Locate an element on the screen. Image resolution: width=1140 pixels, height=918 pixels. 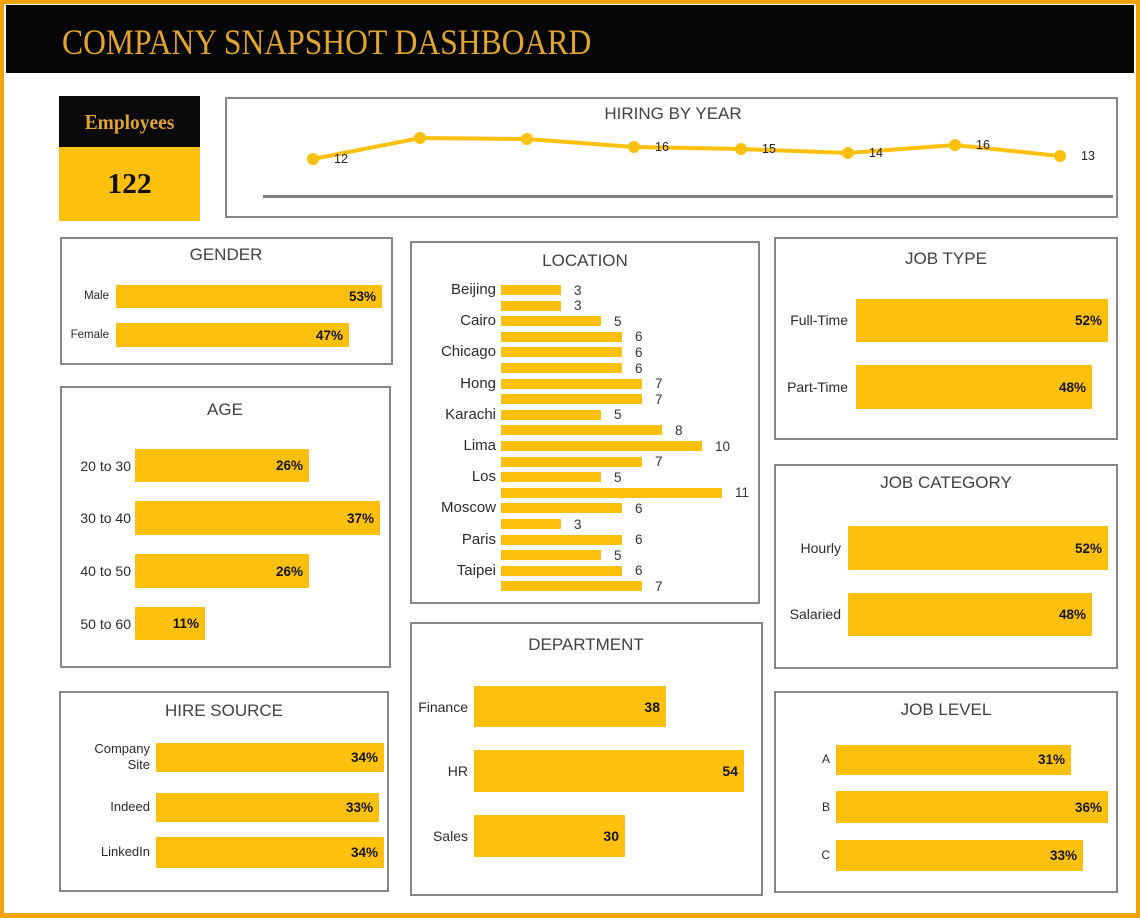
svg-text: 15 is located at coordinates (769, 149).